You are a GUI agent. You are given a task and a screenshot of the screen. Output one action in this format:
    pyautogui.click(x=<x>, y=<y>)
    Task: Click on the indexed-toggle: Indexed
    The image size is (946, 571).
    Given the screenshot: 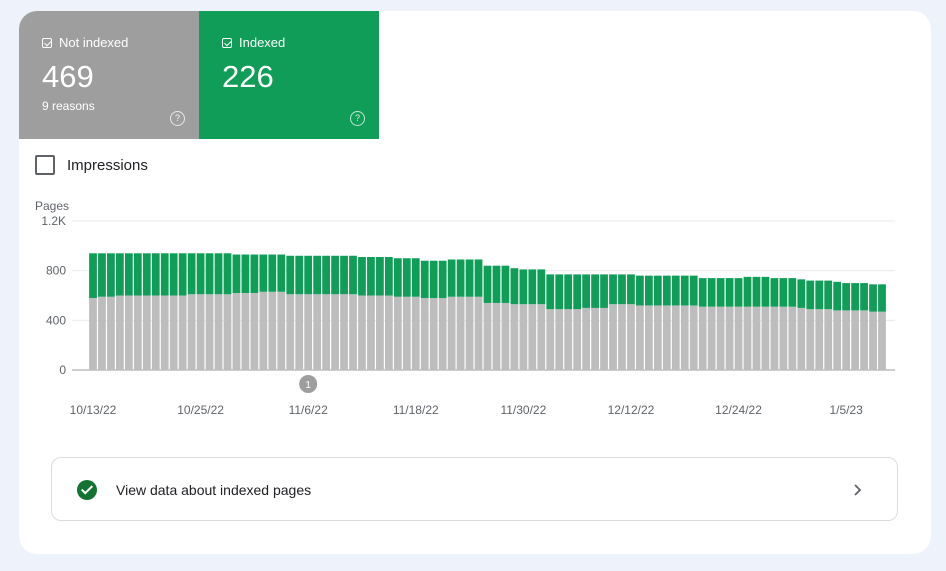 What is the action you would take?
    pyautogui.click(x=253, y=42)
    